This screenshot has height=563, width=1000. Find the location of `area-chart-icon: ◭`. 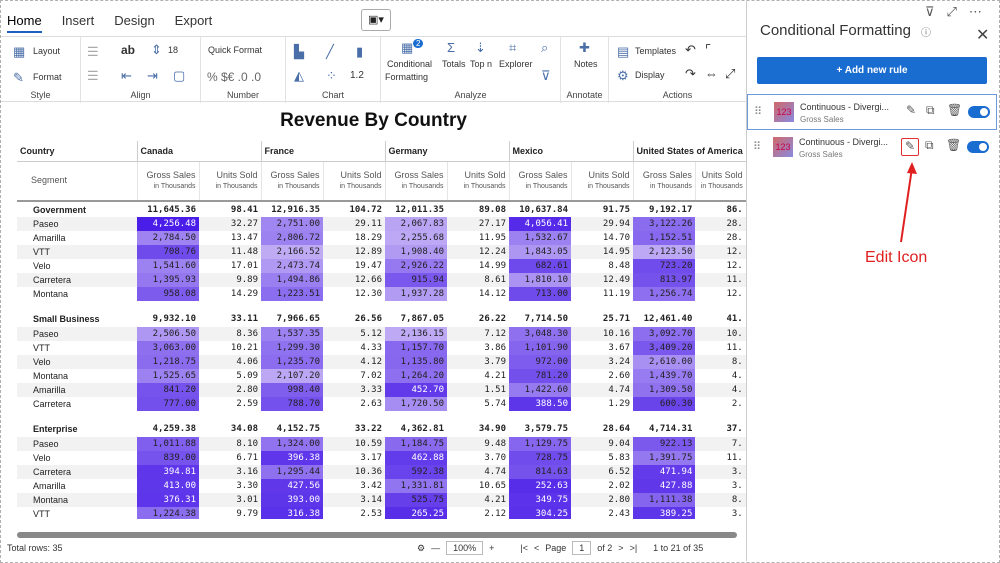

area-chart-icon: ◭ is located at coordinates (299, 75).